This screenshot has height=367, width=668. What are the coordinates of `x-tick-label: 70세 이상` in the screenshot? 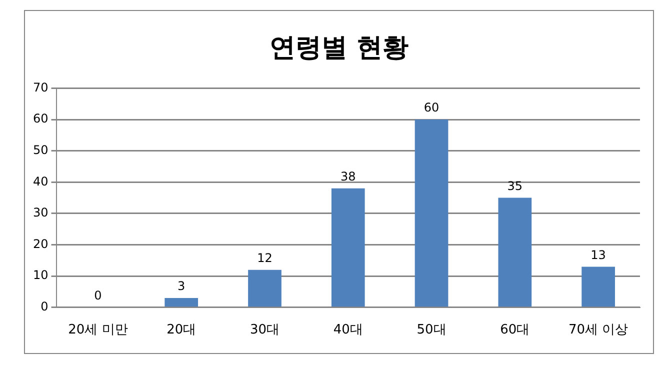 It's located at (598, 330).